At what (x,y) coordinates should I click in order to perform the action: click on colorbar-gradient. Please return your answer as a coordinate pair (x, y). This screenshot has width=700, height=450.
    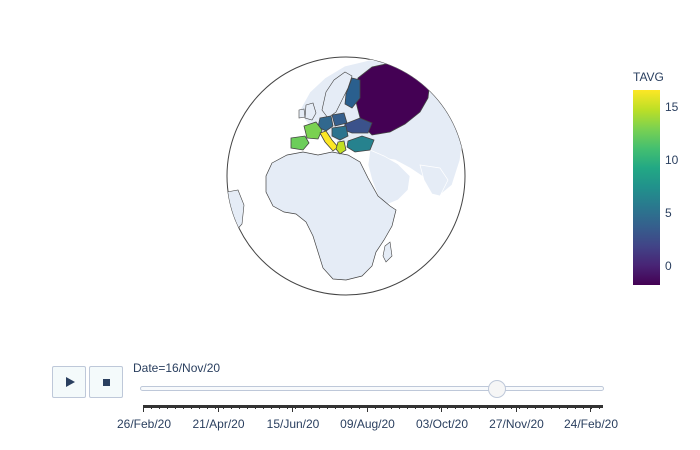
    Looking at the image, I should click on (646, 187).